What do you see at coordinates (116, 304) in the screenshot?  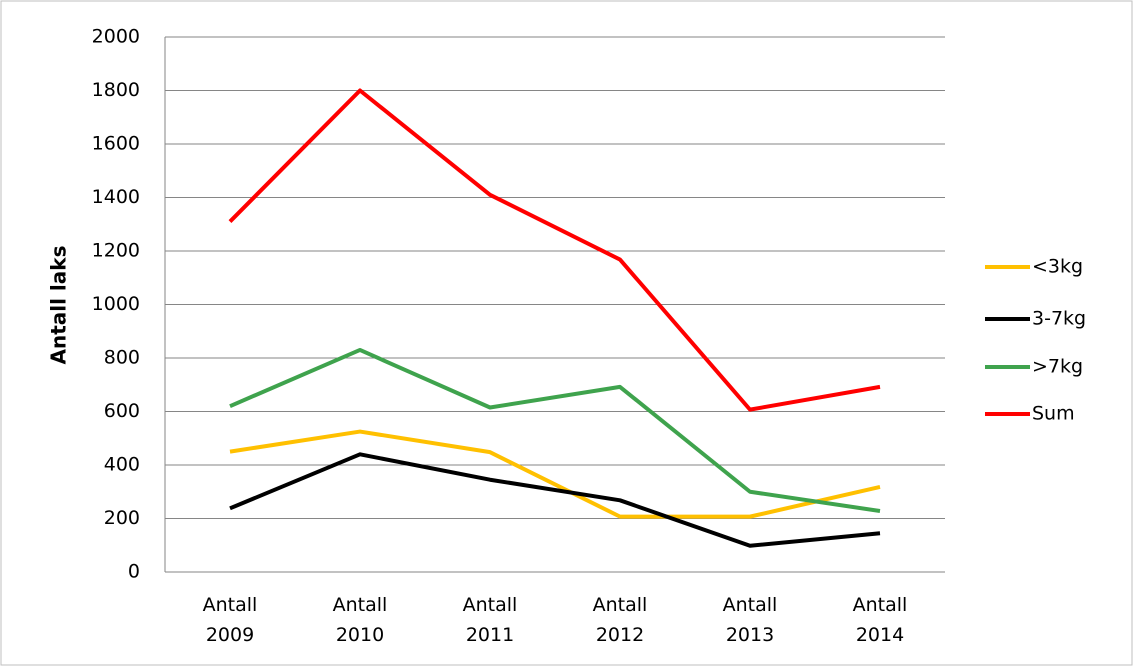 I see `y-tick-label: 1000` at bounding box center [116, 304].